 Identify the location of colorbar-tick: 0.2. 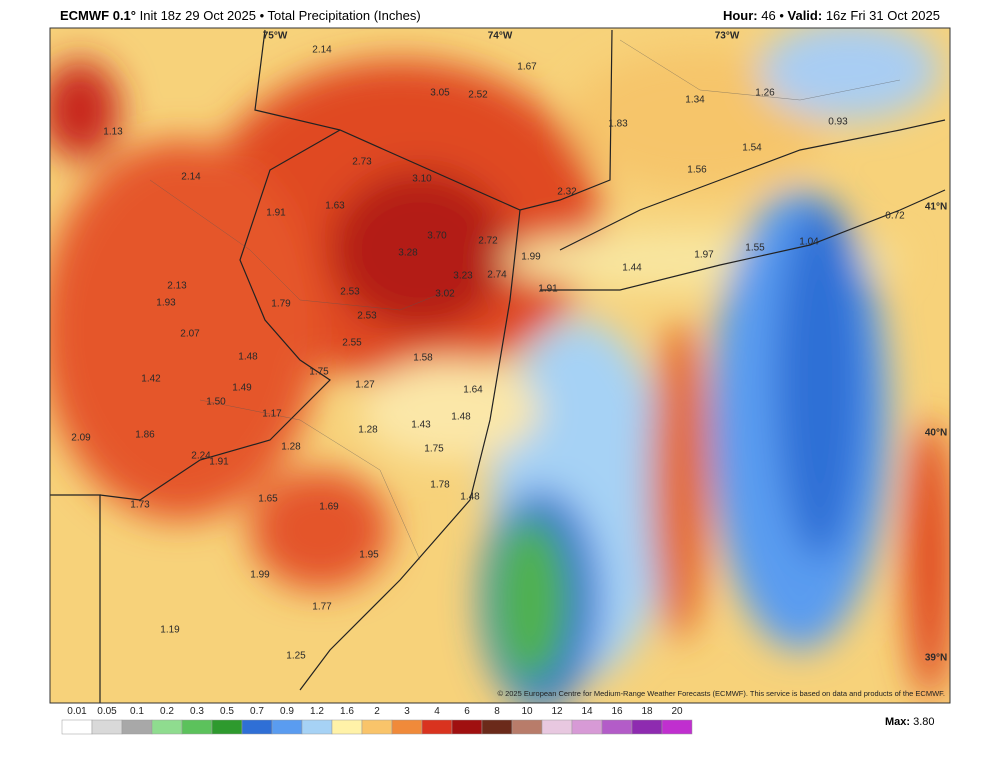
(167, 711).